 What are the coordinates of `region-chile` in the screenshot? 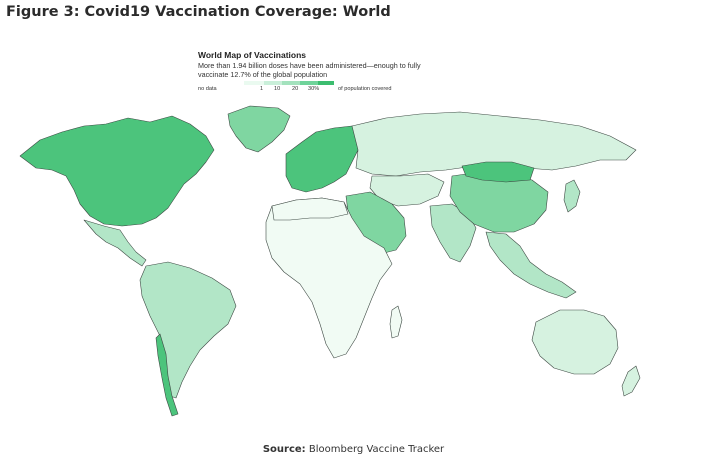 It's located at (167, 375).